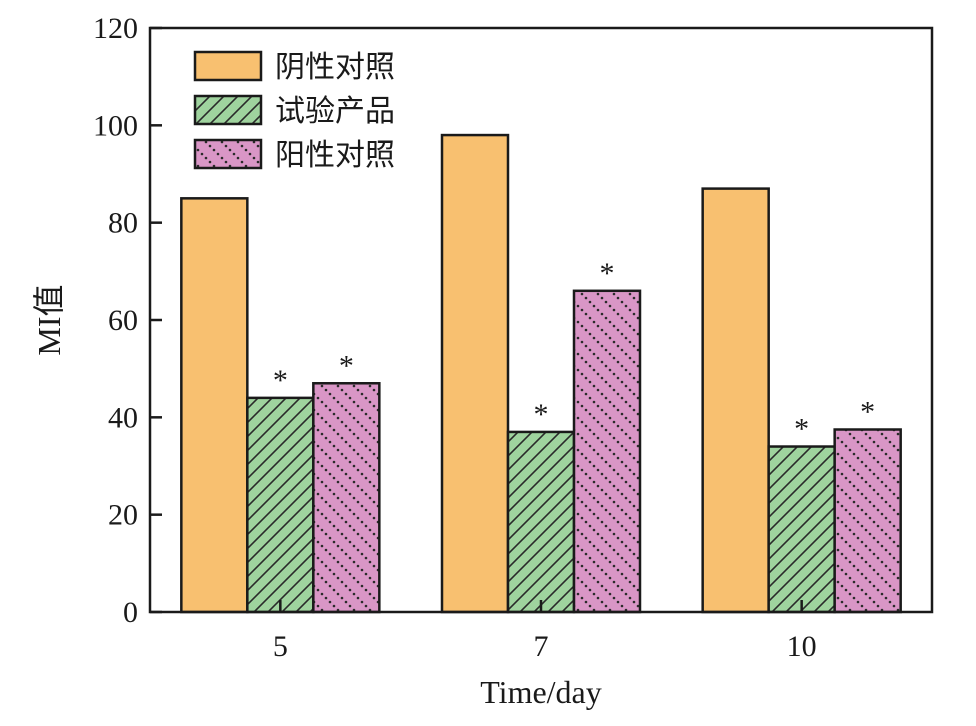 The image size is (976, 726). I want to click on x-axis-label: Time/day, so click(541, 692).